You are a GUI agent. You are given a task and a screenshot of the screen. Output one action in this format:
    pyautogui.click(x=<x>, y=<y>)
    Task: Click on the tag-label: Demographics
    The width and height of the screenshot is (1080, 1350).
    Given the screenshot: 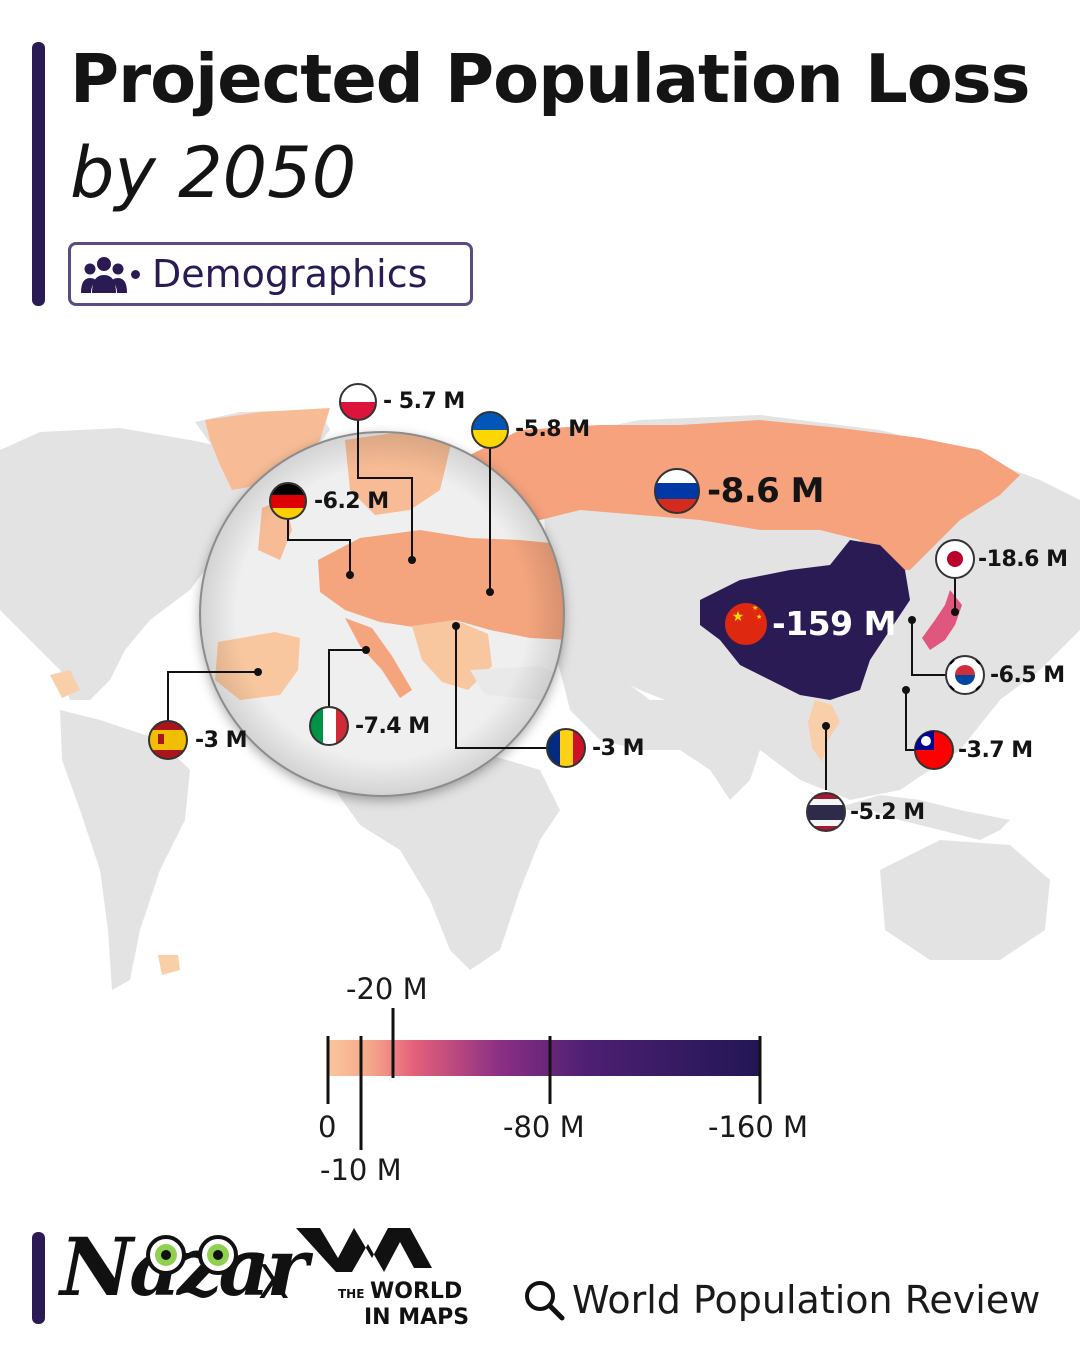 What is the action you would take?
    pyautogui.click(x=290, y=274)
    